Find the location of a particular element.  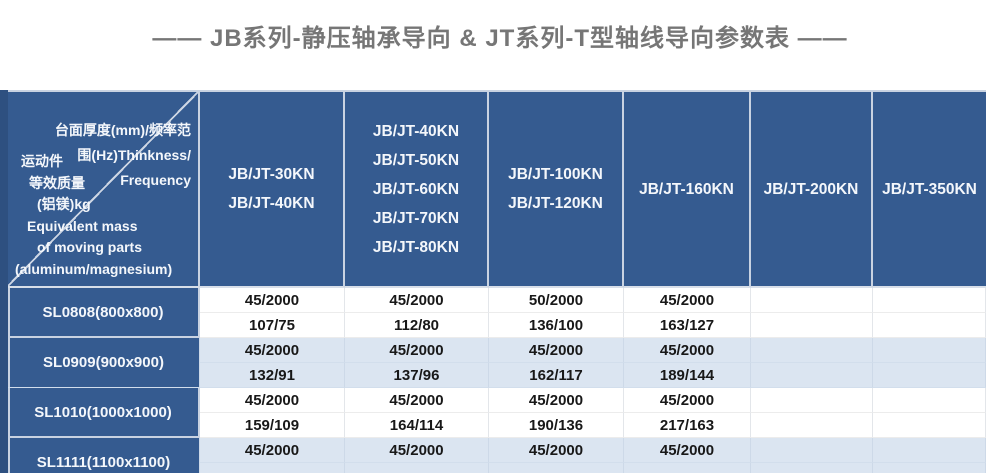

corner-line: (aluminum/magnesium) is located at coordinates (94, 268).